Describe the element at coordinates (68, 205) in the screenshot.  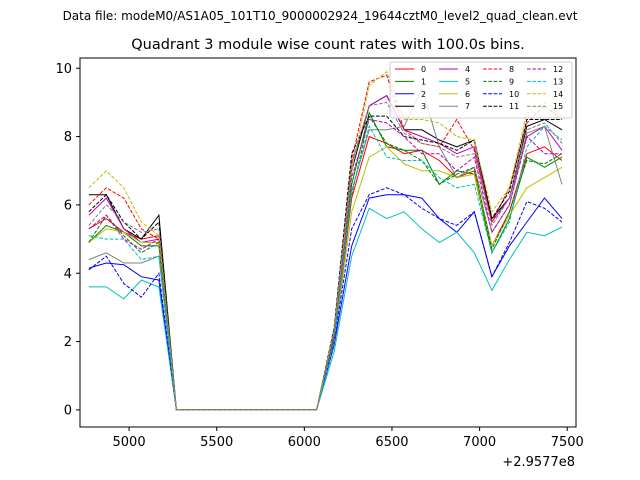
I see `y-tick-label: 6` at that location.